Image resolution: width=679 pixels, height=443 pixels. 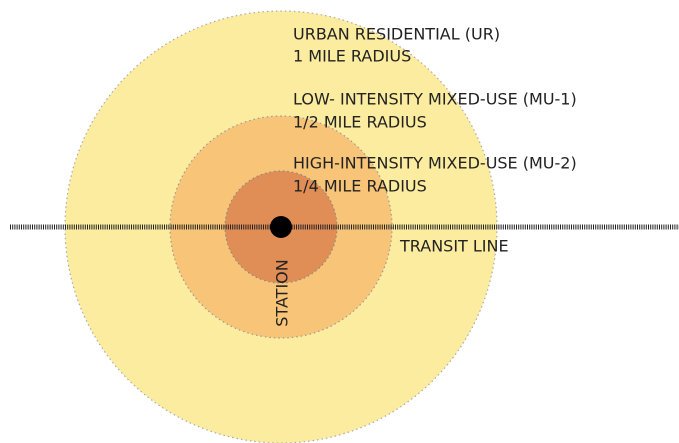 What do you see at coordinates (435, 99) in the screenshot?
I see `zone-name: LOW- INTENSITY MIXED-USE (MU-1)` at bounding box center [435, 99].